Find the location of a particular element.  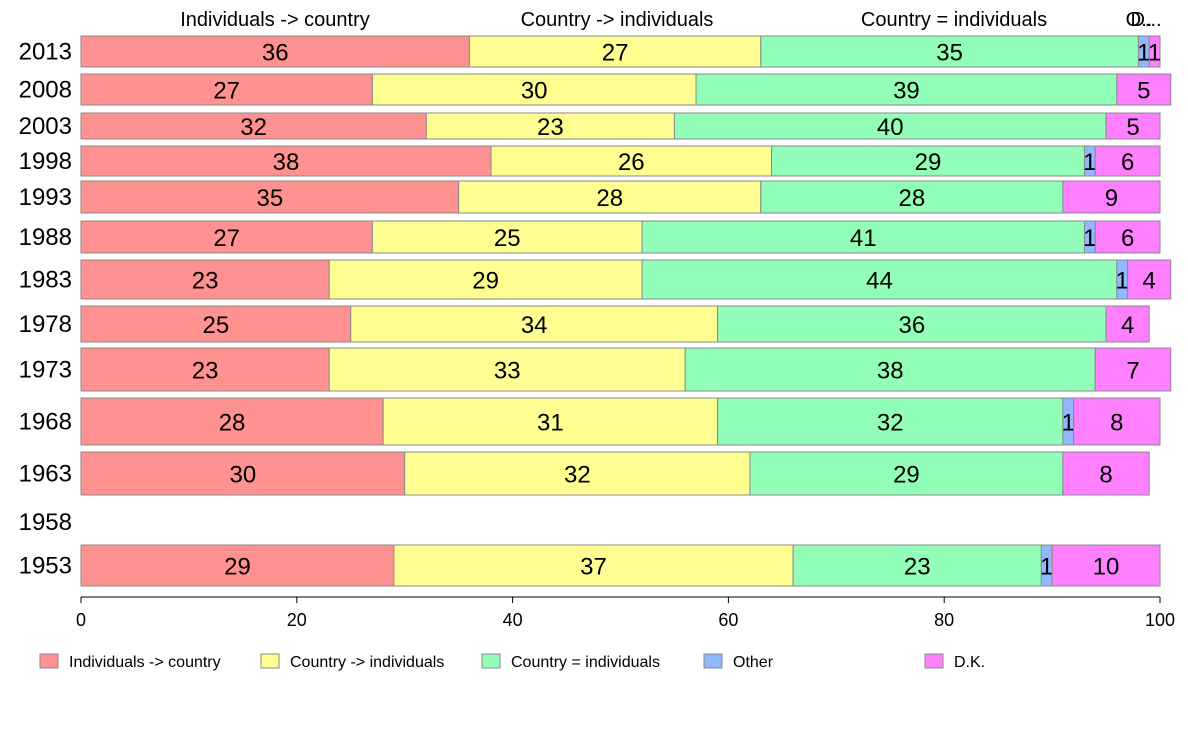

legend-label-4: D.K. is located at coordinates (969, 662).